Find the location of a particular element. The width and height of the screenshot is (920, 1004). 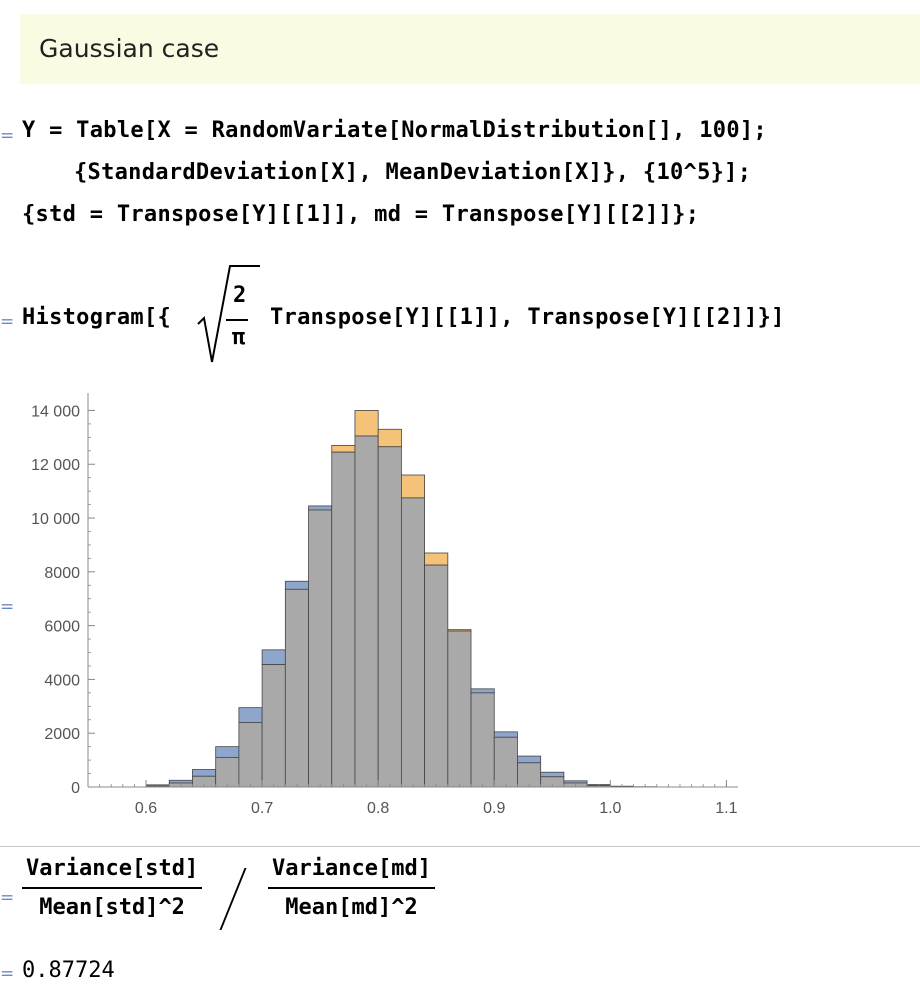

x-tick-label: 0.9 is located at coordinates (494, 808).